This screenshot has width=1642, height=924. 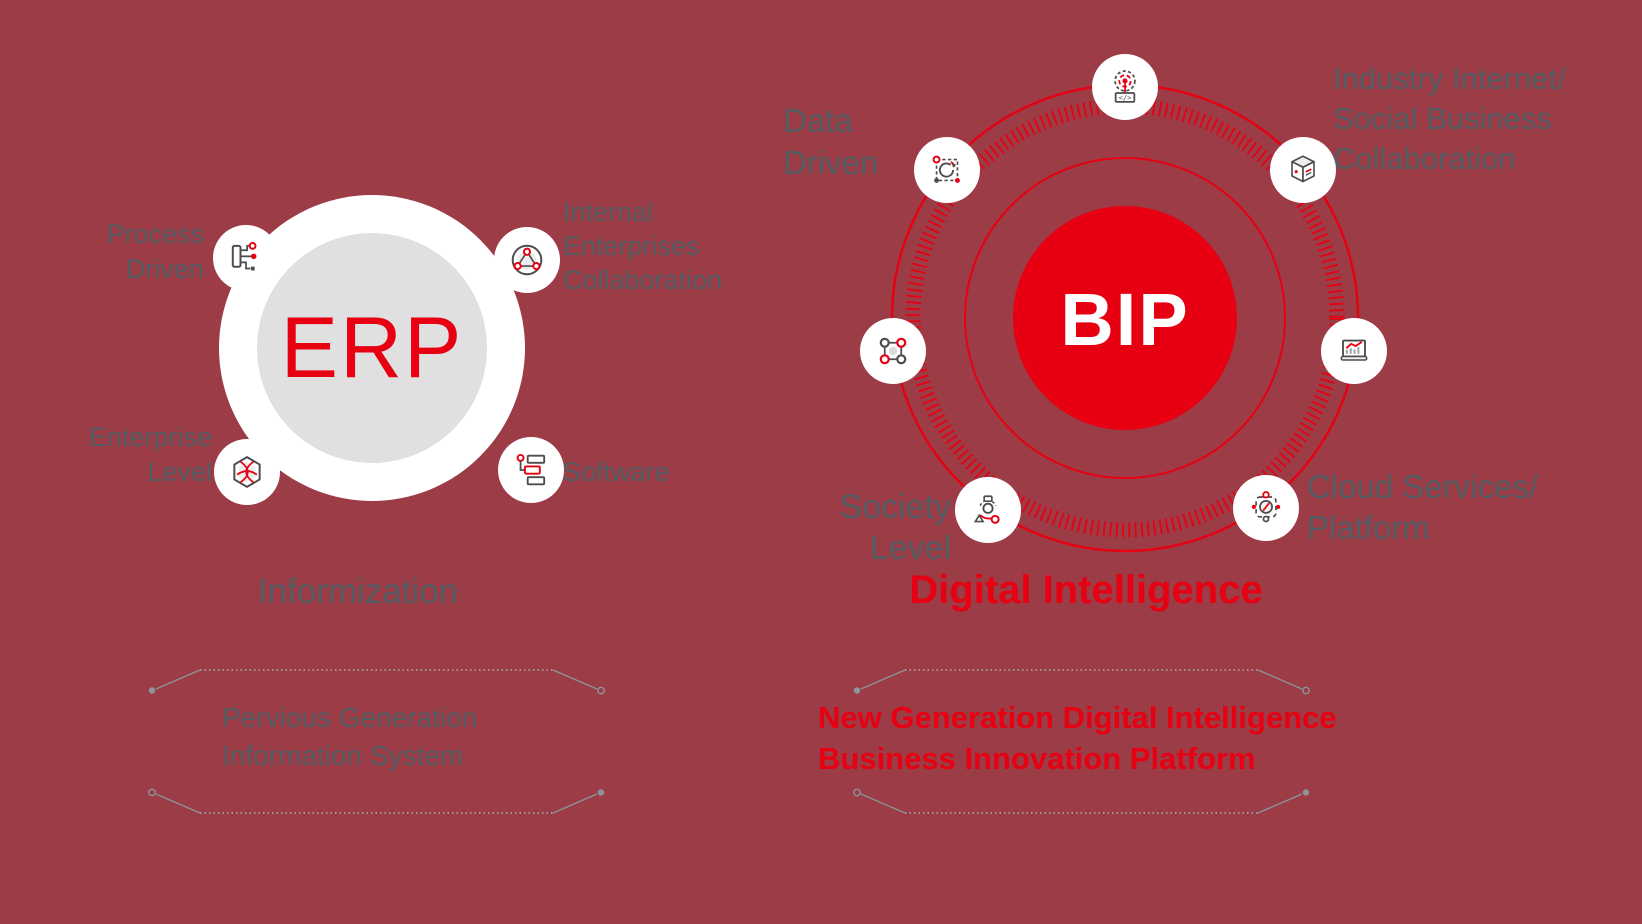 I want to click on network-nodes-satellite, so click(x=893, y=351).